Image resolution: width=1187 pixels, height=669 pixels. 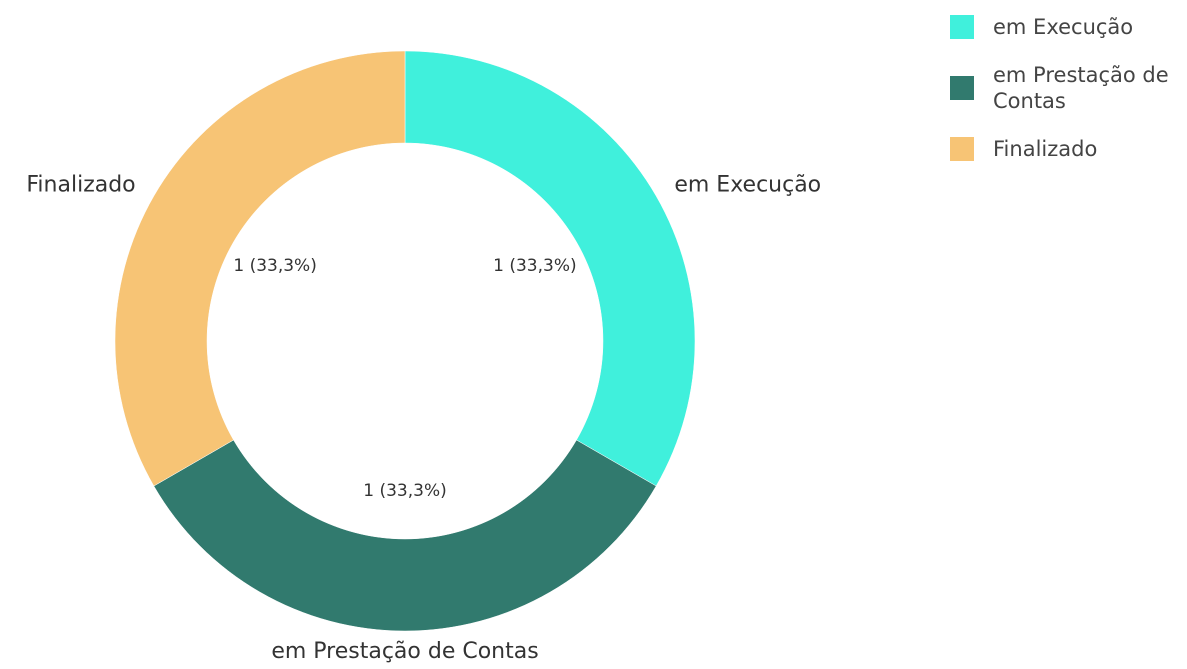 I want to click on legend-label: Finalizado, so click(x=1045, y=149).